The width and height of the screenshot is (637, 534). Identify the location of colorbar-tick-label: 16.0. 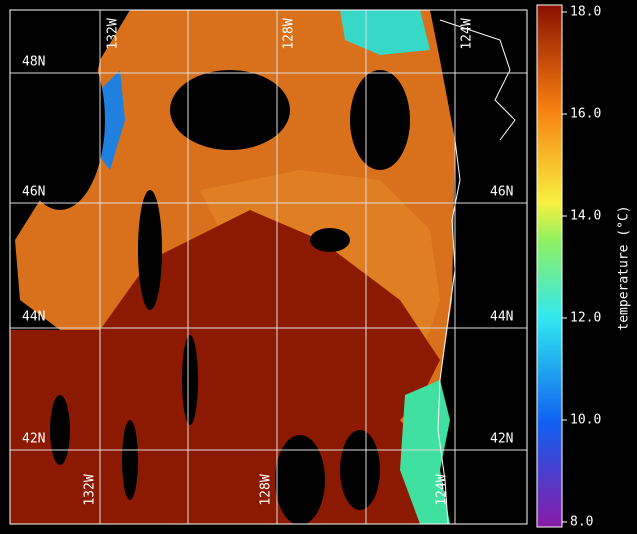
(585, 114).